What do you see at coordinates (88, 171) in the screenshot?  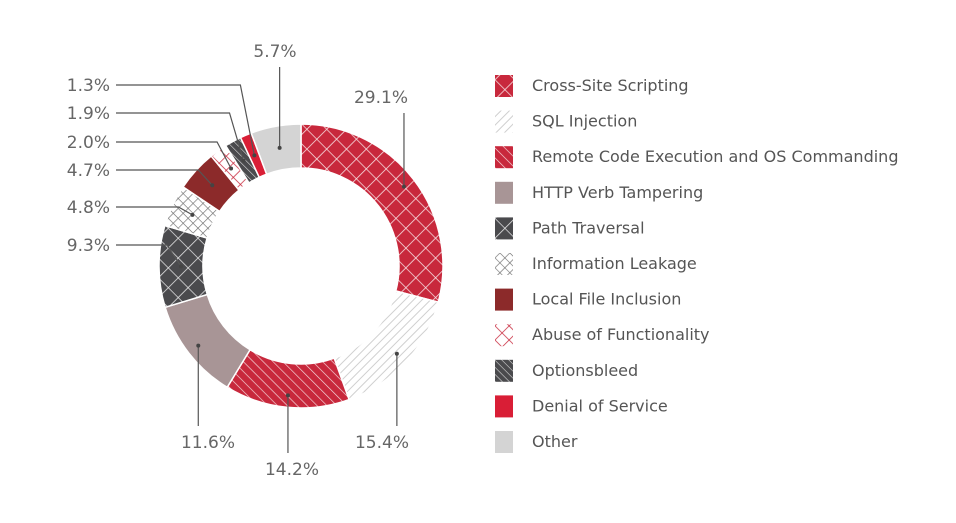 I see `value-label-local-file-inclusion: 4.7%` at bounding box center [88, 171].